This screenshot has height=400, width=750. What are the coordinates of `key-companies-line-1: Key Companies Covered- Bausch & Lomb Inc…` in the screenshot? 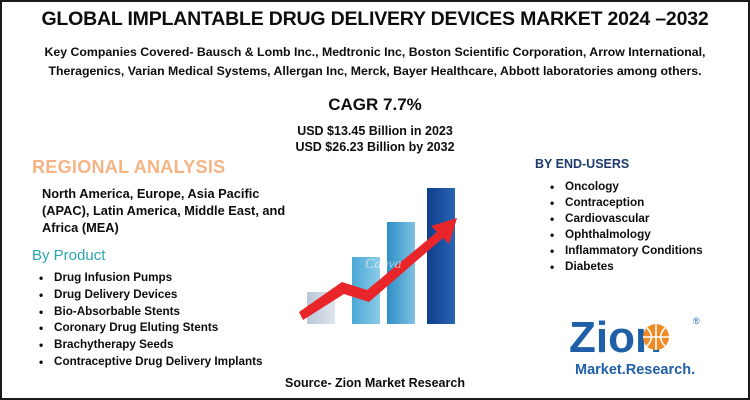 It's located at (375, 52).